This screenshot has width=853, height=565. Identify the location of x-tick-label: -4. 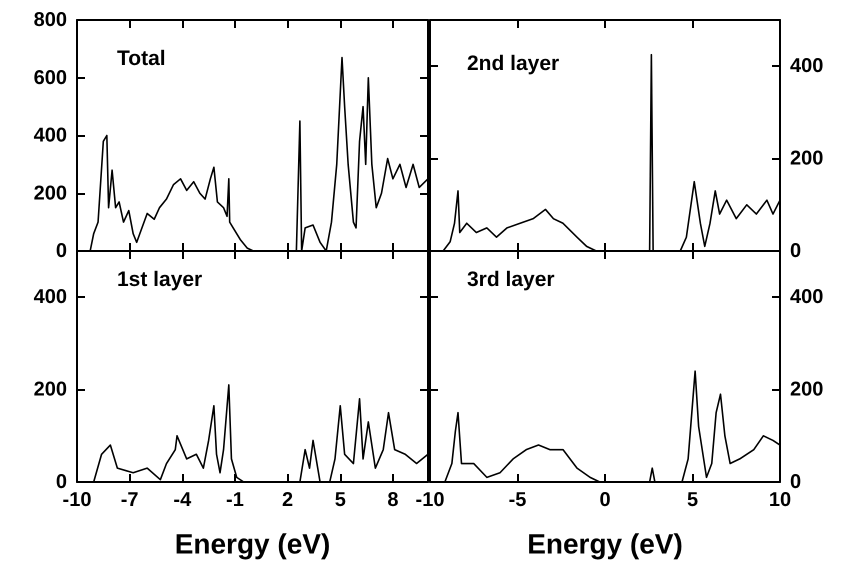
(182, 500).